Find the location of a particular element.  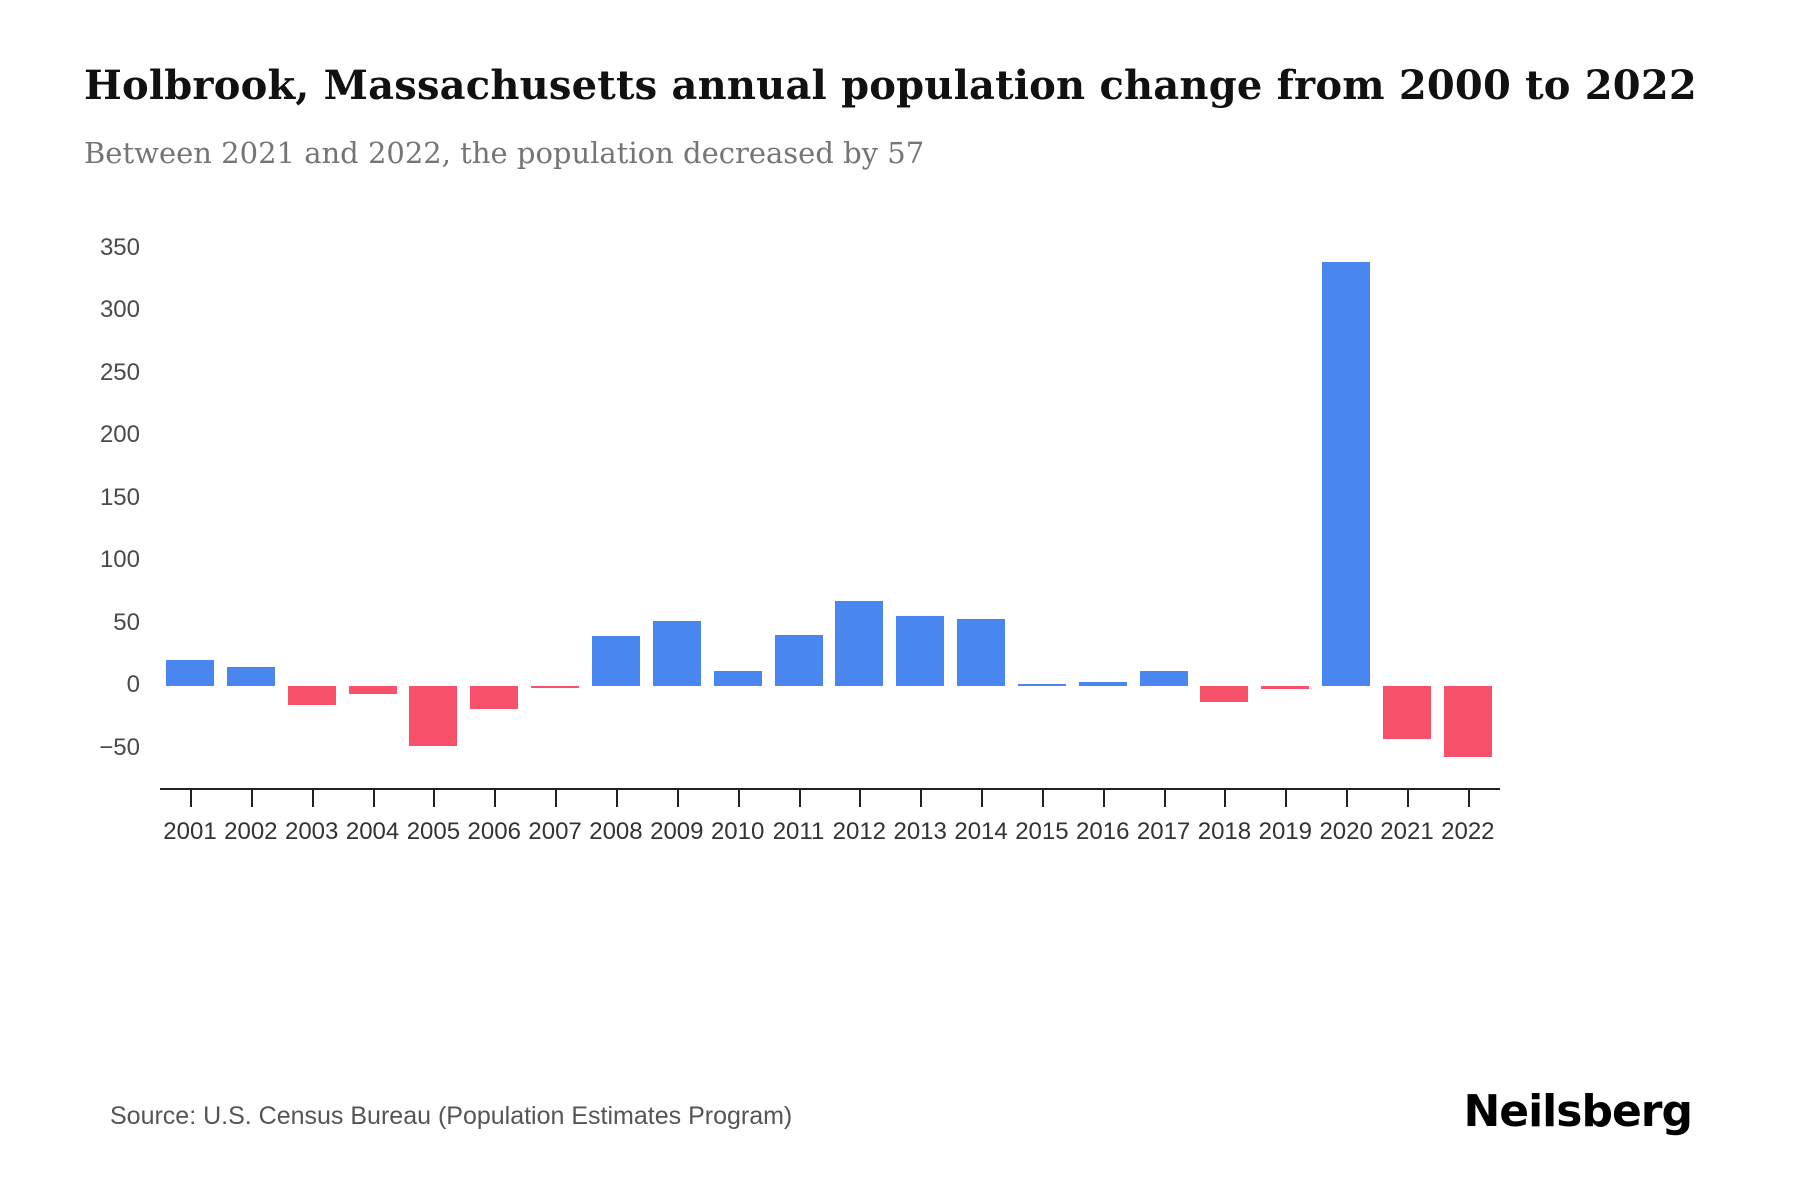

x-label-2003: 2003 is located at coordinates (311, 831).